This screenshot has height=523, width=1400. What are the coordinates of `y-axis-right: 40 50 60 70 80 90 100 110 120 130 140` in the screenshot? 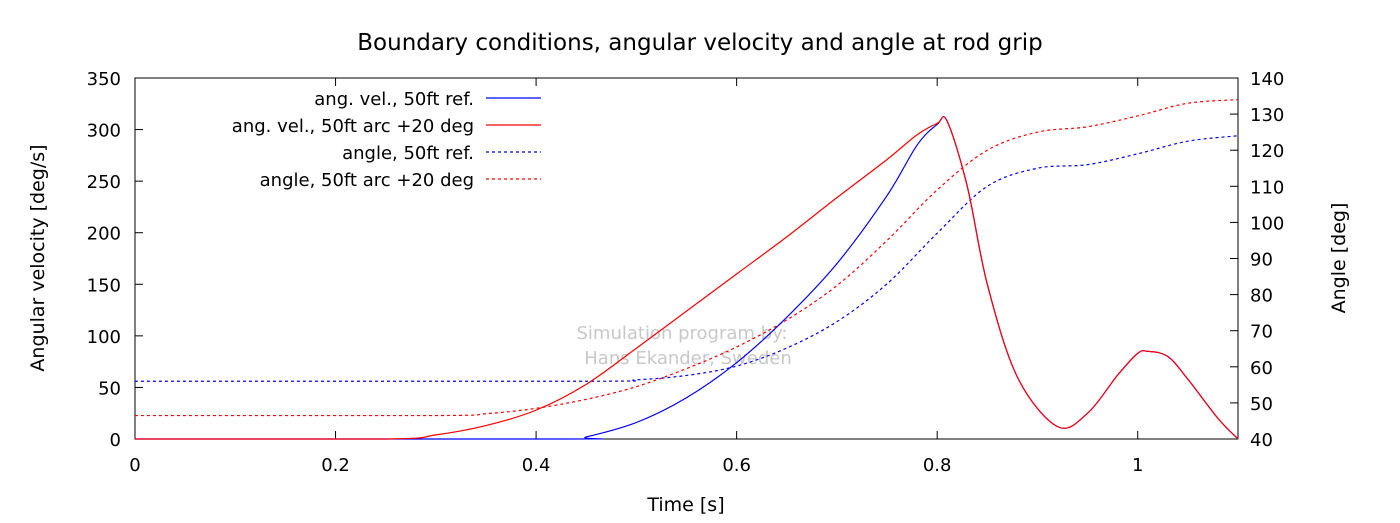 It's located at (1257, 260).